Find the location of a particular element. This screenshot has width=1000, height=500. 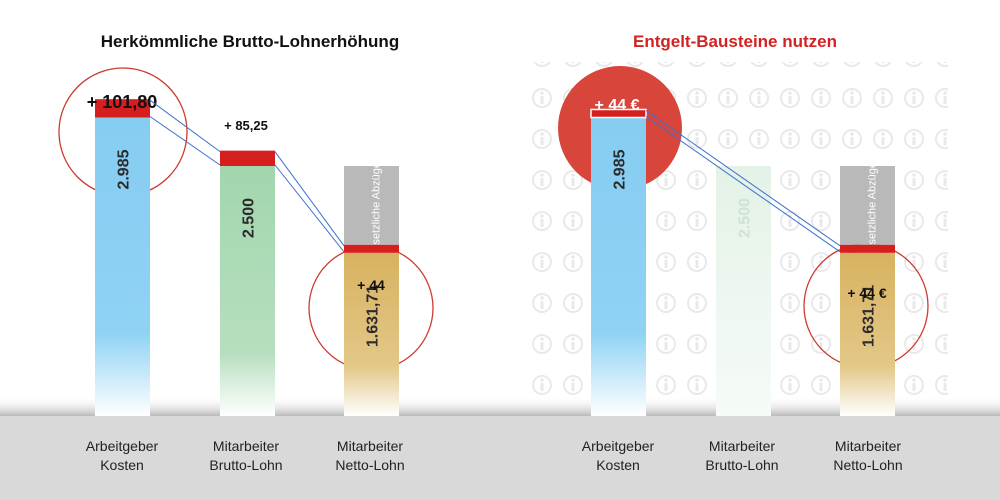

gain-label-left-2: + 44 is located at coordinates (371, 285).